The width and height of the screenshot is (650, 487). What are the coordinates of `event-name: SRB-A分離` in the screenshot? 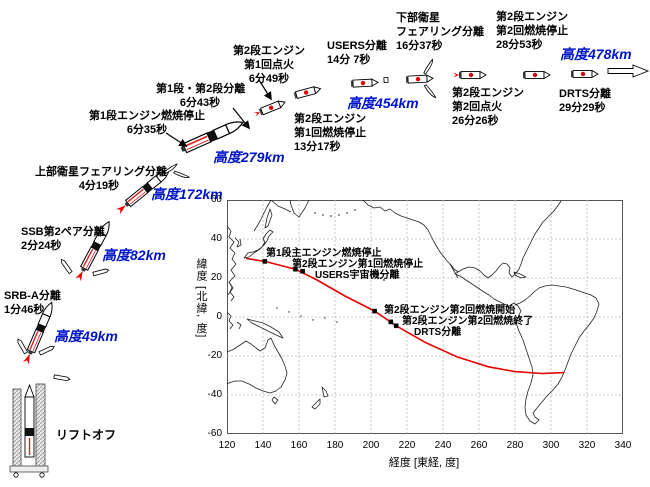 It's located at (32, 296).